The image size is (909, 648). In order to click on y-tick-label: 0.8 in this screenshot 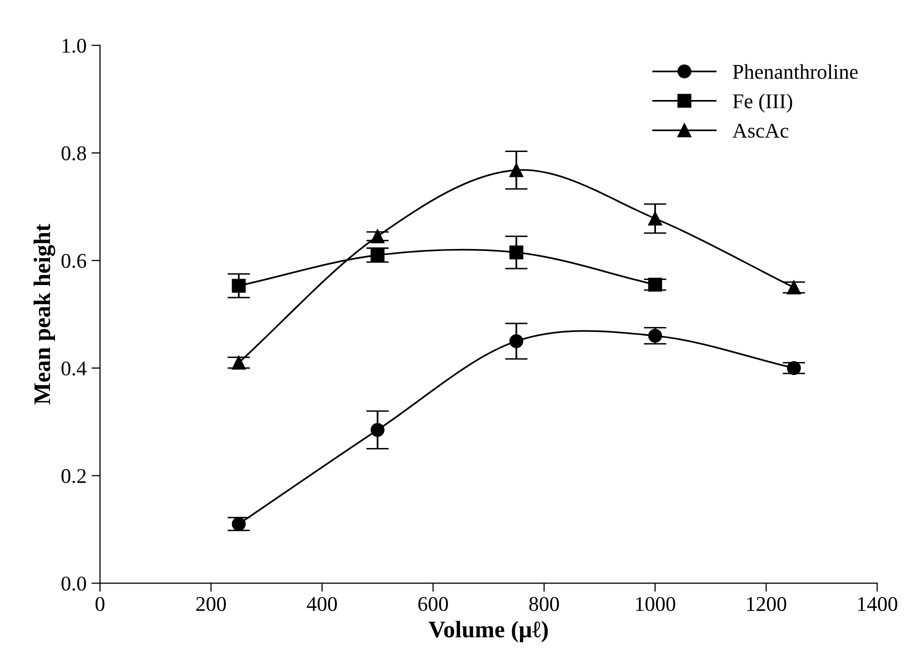, I will do `click(74, 153)`.